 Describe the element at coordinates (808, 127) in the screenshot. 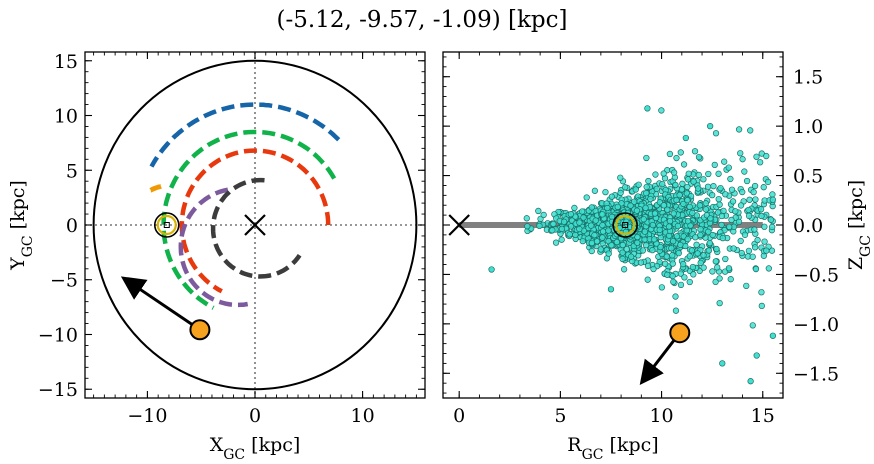

I see `right-ytick-label: 1.0` at that location.